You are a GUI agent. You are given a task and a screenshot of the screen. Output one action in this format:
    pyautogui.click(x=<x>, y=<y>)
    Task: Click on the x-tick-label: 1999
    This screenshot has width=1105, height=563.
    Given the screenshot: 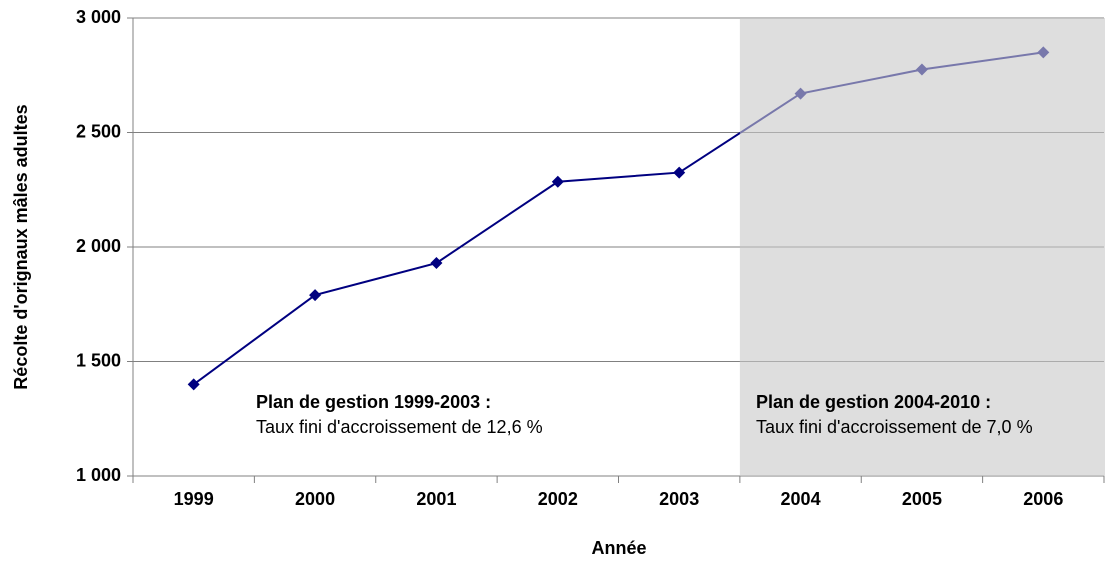 What is the action you would take?
    pyautogui.click(x=194, y=499)
    